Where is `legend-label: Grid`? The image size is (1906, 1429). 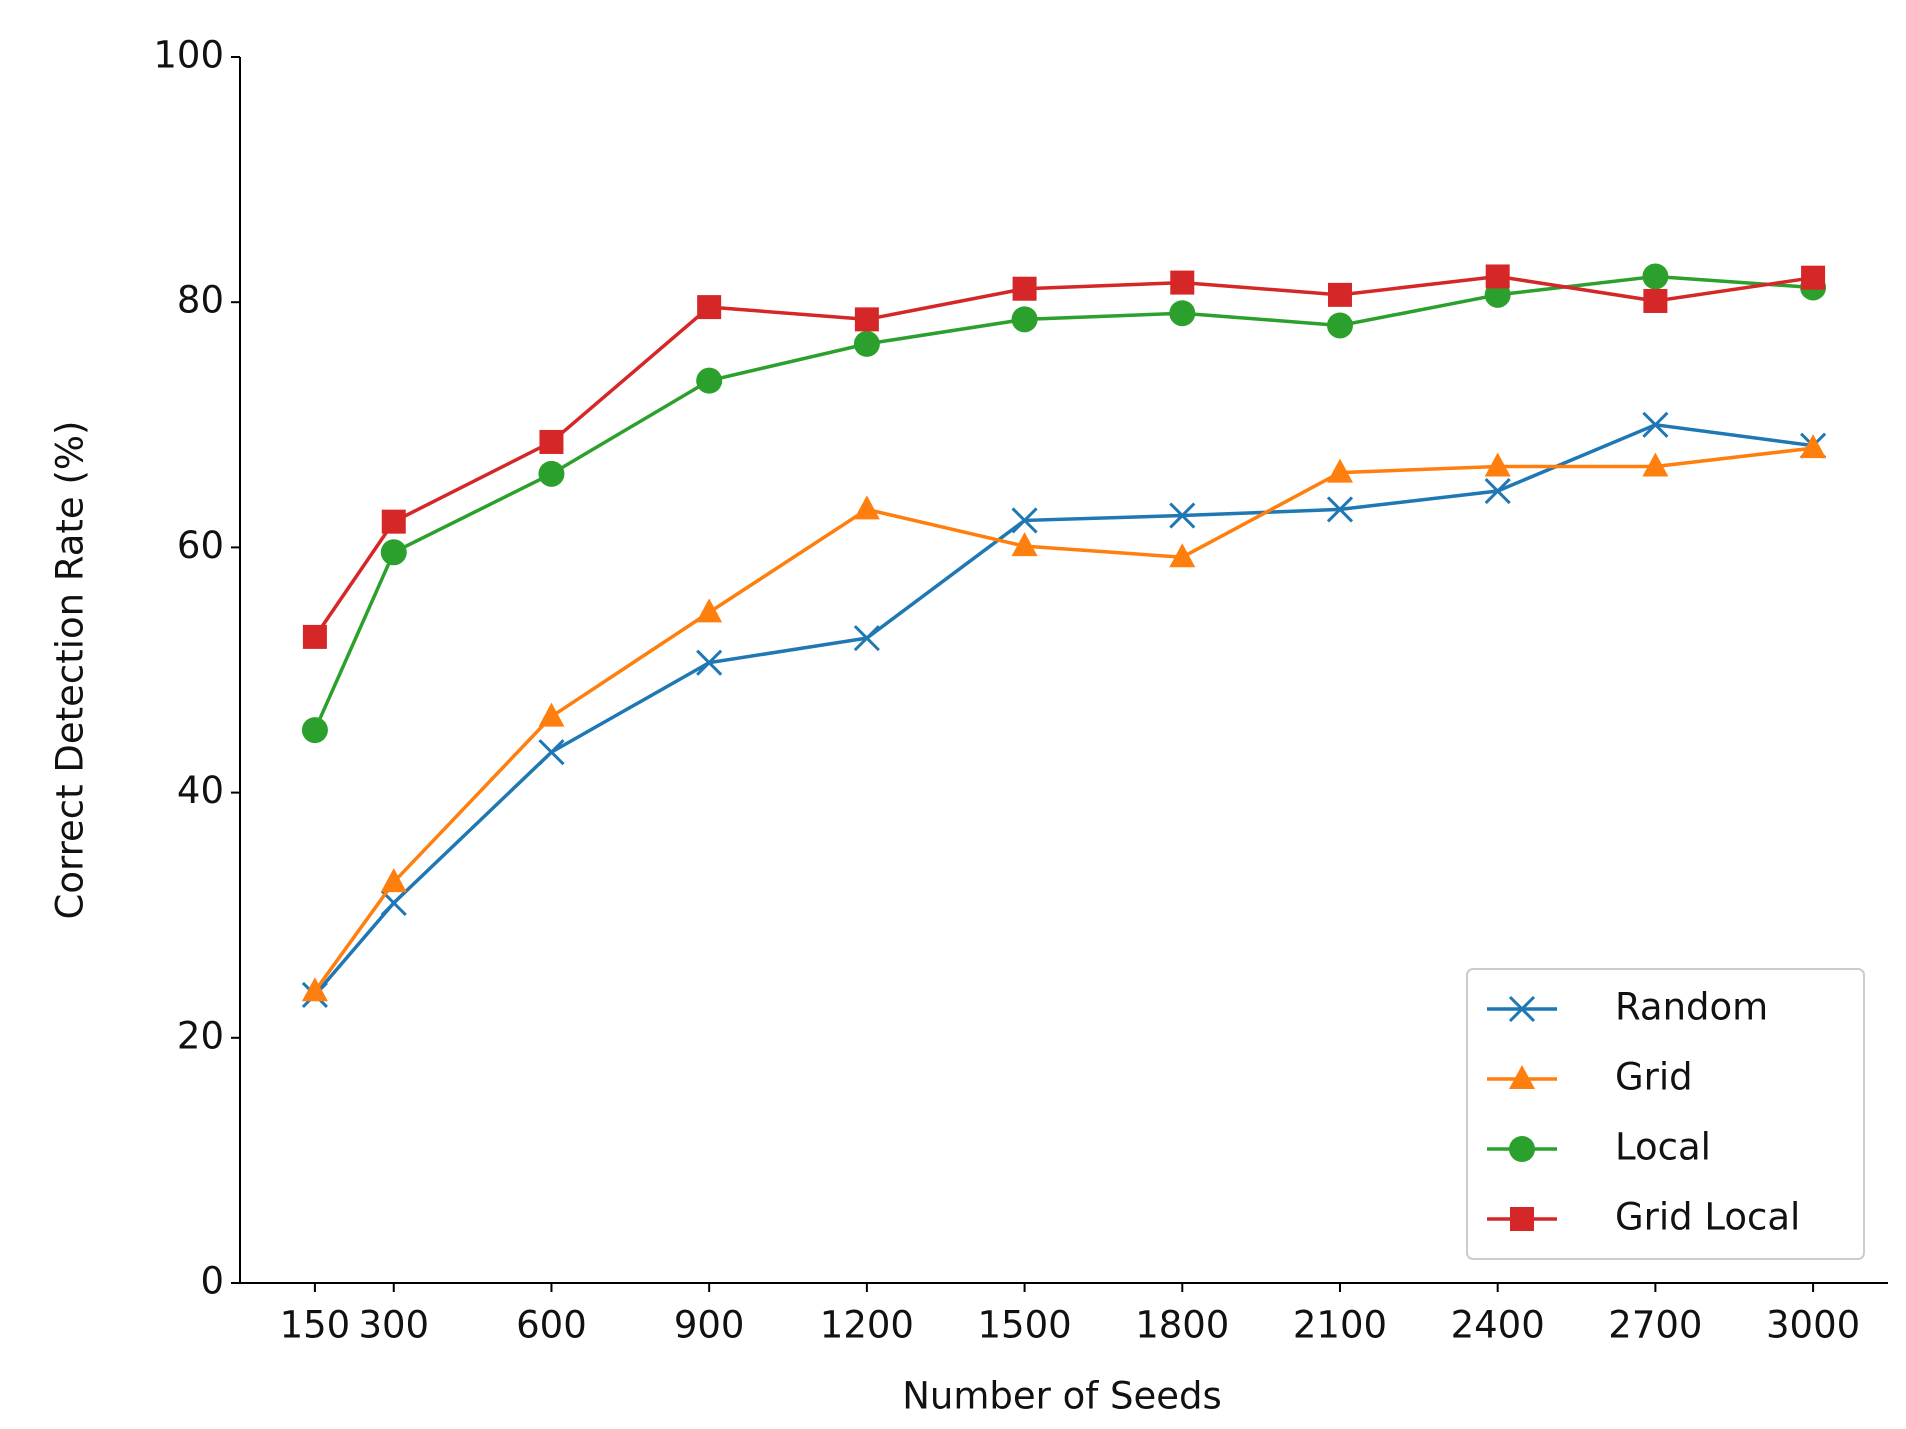 legend-label: Grid is located at coordinates (1654, 1077).